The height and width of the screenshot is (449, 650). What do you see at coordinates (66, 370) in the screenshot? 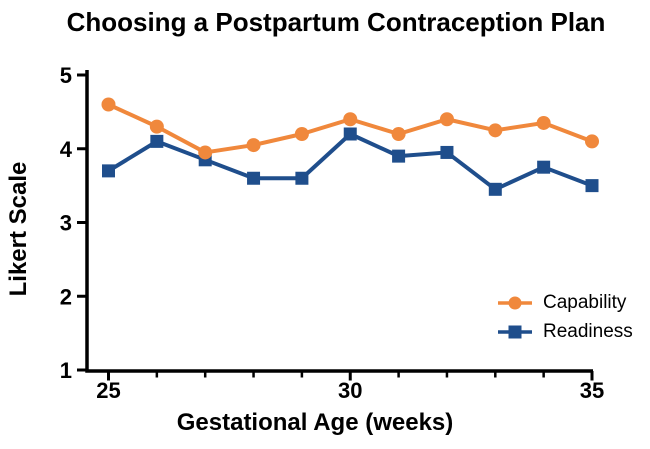
I see `y-tick-label: 1` at bounding box center [66, 370].